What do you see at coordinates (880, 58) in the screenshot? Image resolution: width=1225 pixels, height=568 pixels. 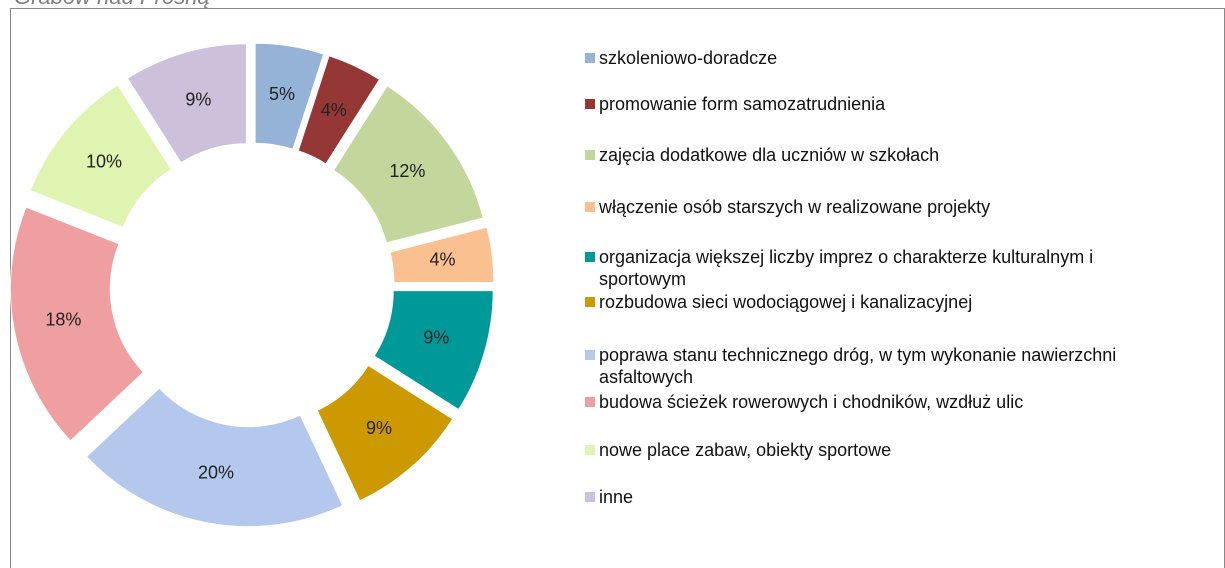 I see `legend-item: szkoleniowo-doradcze` at bounding box center [880, 58].